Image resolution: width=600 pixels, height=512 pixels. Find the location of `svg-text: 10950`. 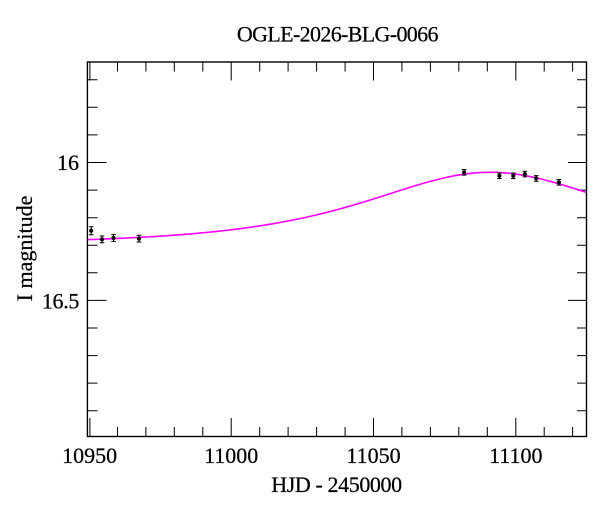

svg-text: 10950 is located at coordinates (89, 455).